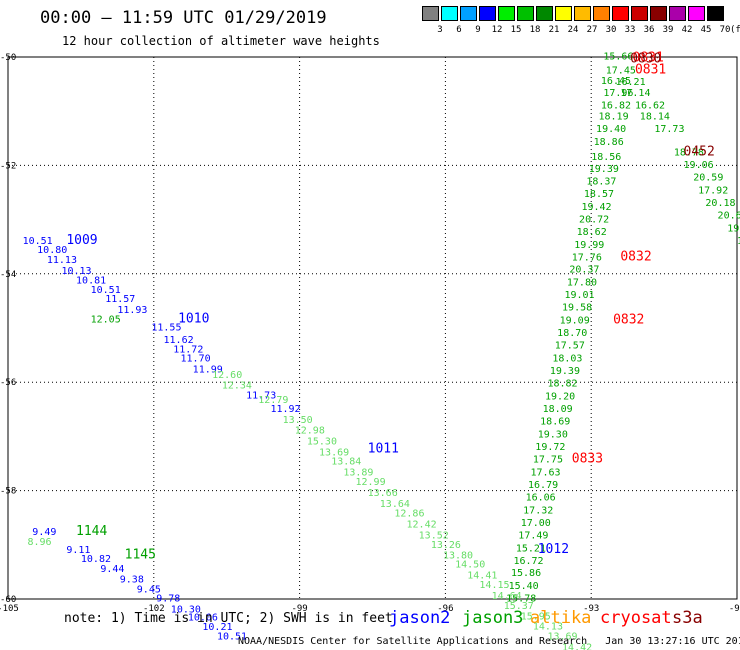 This screenshot has width=740, height=650. I want to click on swh-point-label: 20.72, so click(594, 219).